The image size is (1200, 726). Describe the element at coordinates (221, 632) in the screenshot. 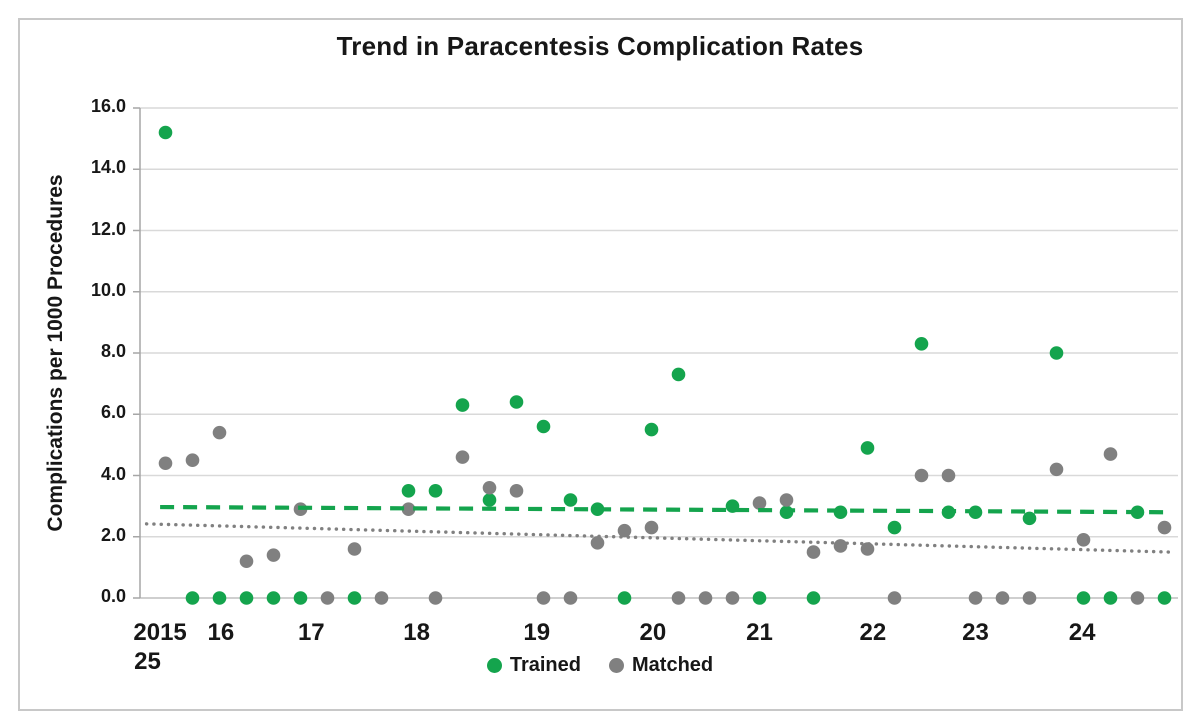

I see `x-tick-label: 16` at that location.